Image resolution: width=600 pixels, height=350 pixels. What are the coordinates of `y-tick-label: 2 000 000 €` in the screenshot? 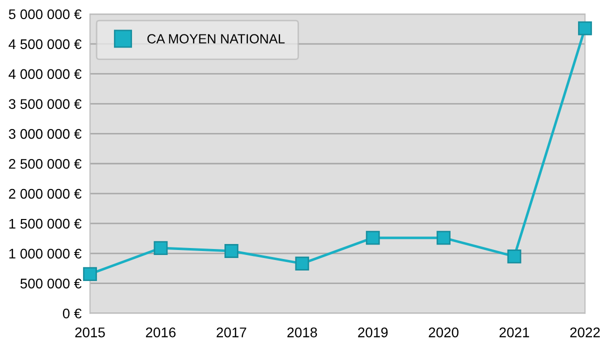 It's located at (45, 193).